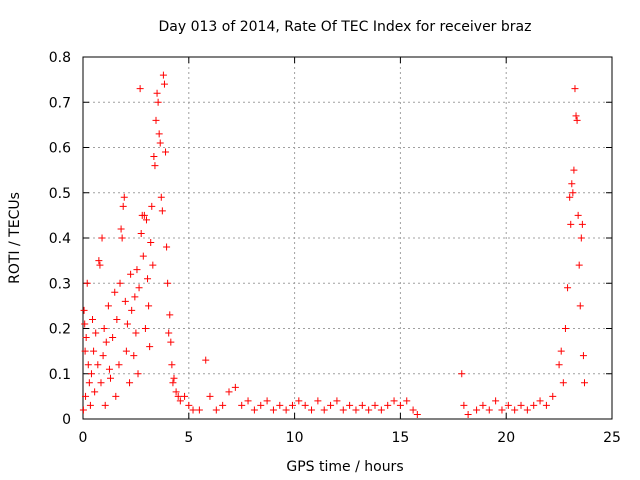  What do you see at coordinates (60, 103) in the screenshot?
I see `y-tick-label: 0.7` at bounding box center [60, 103].